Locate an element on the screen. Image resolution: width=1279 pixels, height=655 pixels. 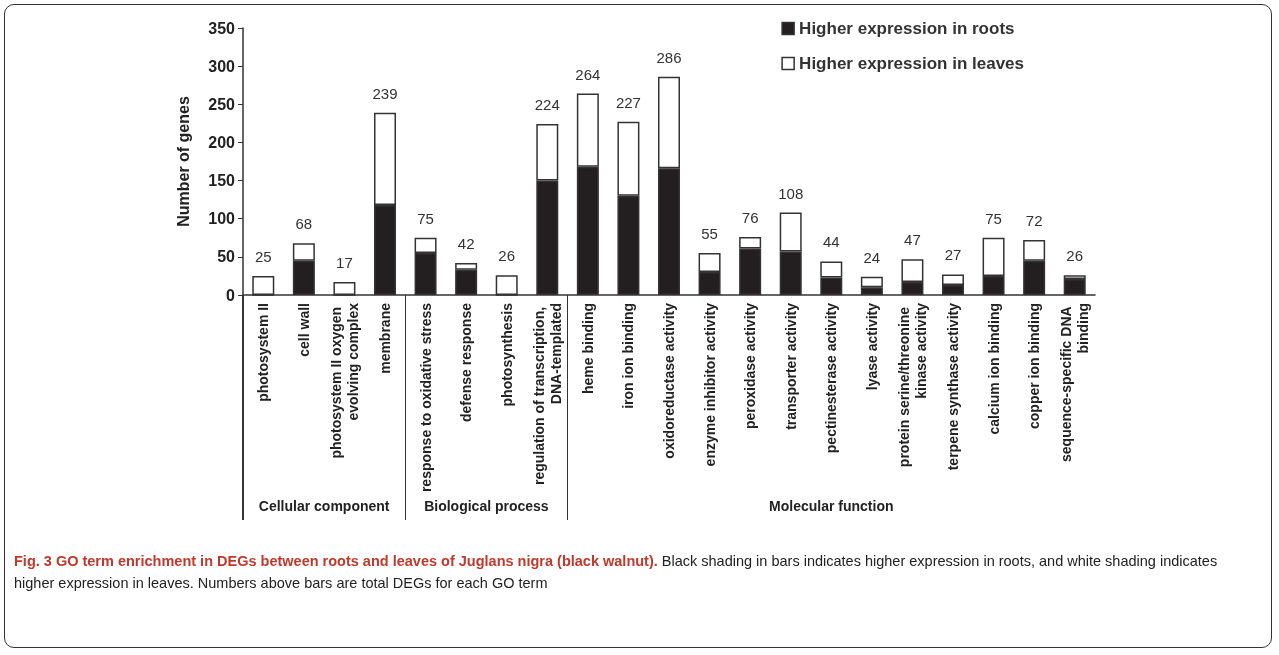
total-label: 27 is located at coordinates (953, 255).